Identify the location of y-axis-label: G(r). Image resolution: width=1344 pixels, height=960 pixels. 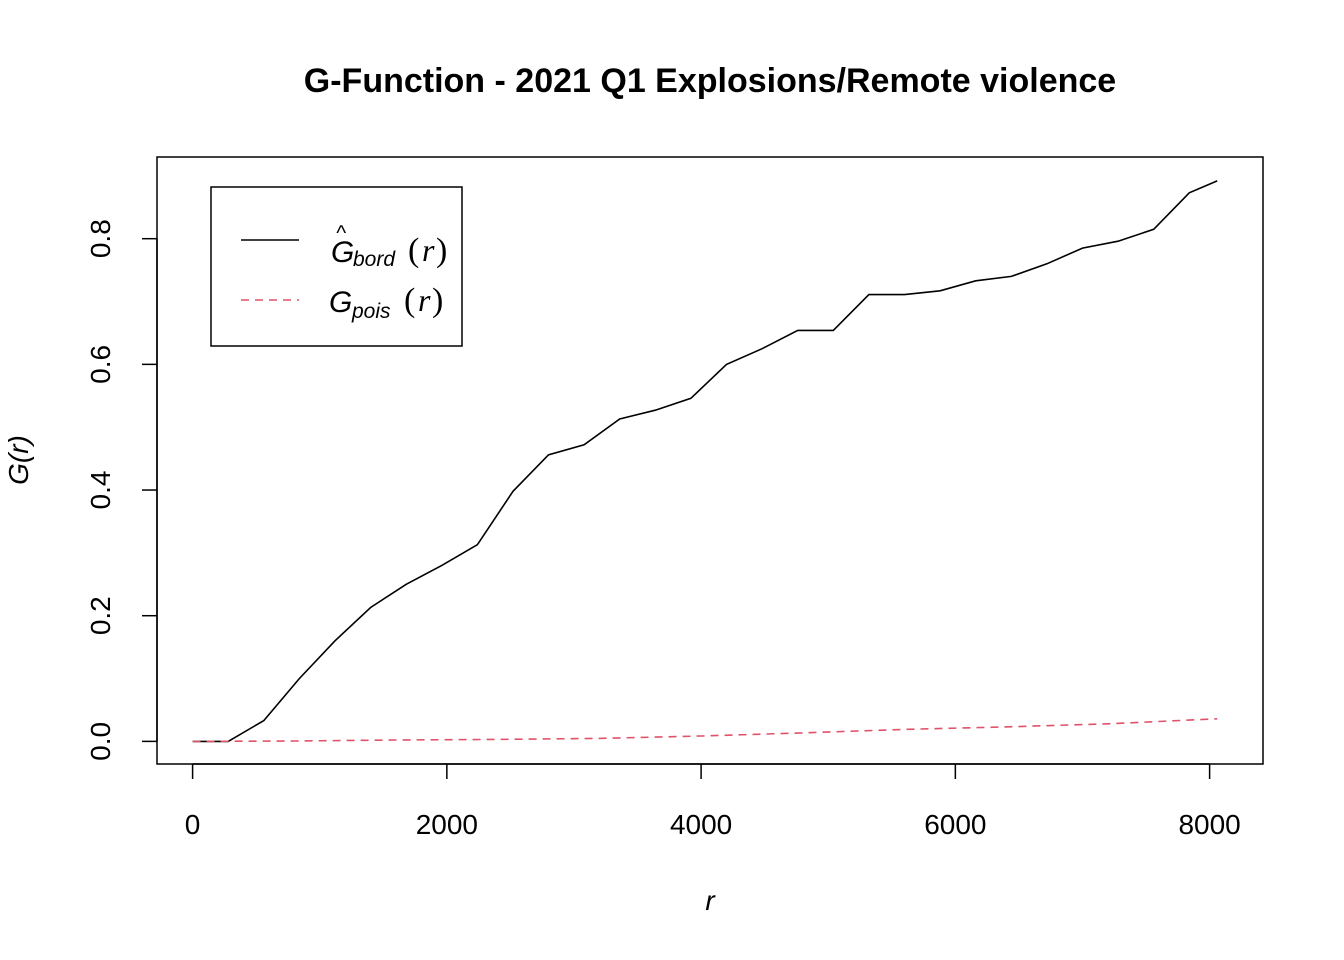
(18, 460).